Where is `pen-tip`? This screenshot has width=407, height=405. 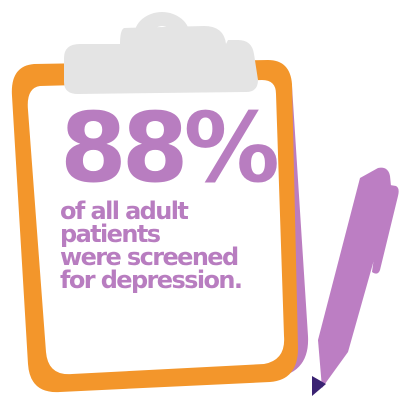
pen-tip is located at coordinates (319, 386).